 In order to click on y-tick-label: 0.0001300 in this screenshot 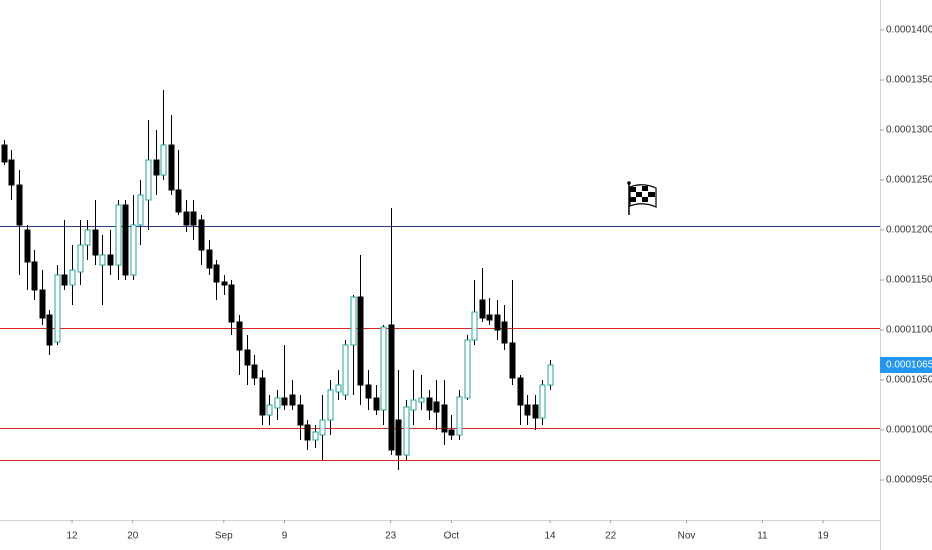, I will do `click(909, 130)`.